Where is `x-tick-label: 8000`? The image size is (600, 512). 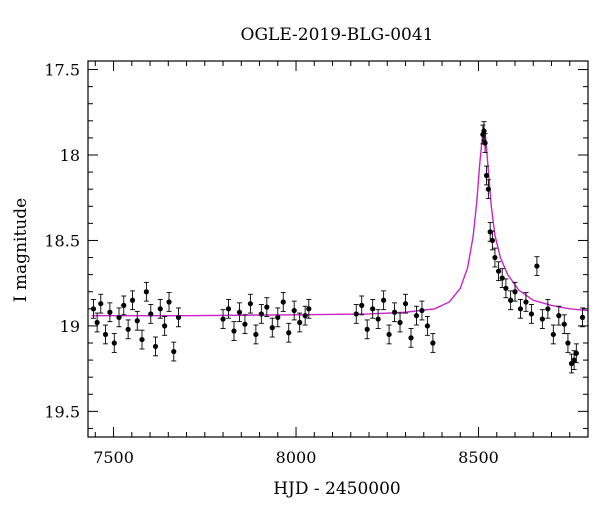 x-tick-label: 8000 is located at coordinates (296, 457).